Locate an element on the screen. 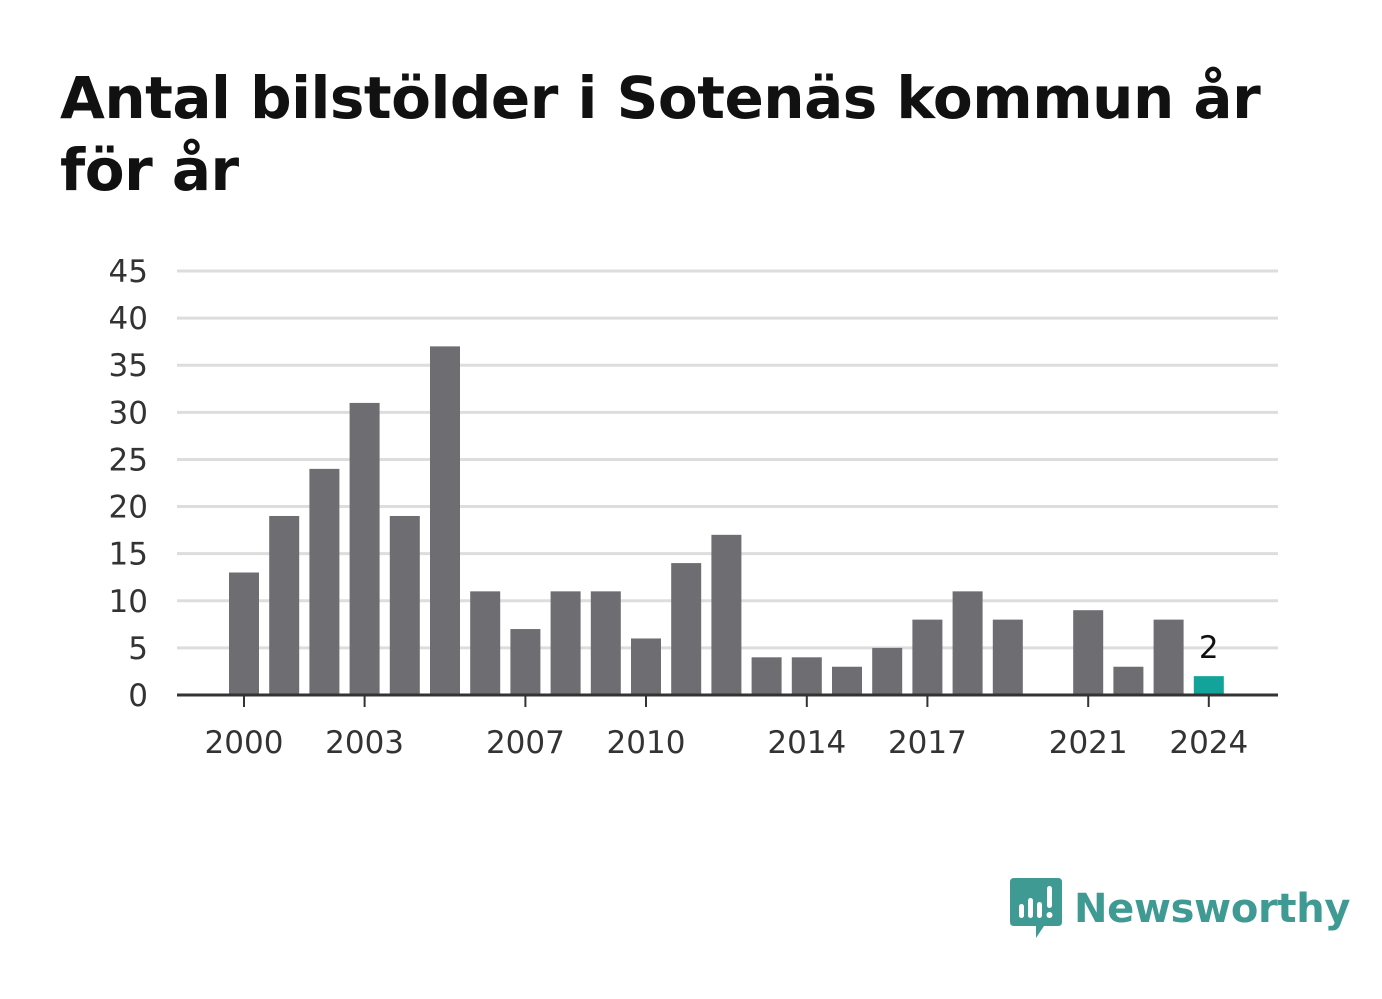 The width and height of the screenshot is (1382, 999). y-axis-ticks: 0 5 10 15 20 25 30 35 40 45 is located at coordinates (128, 484).